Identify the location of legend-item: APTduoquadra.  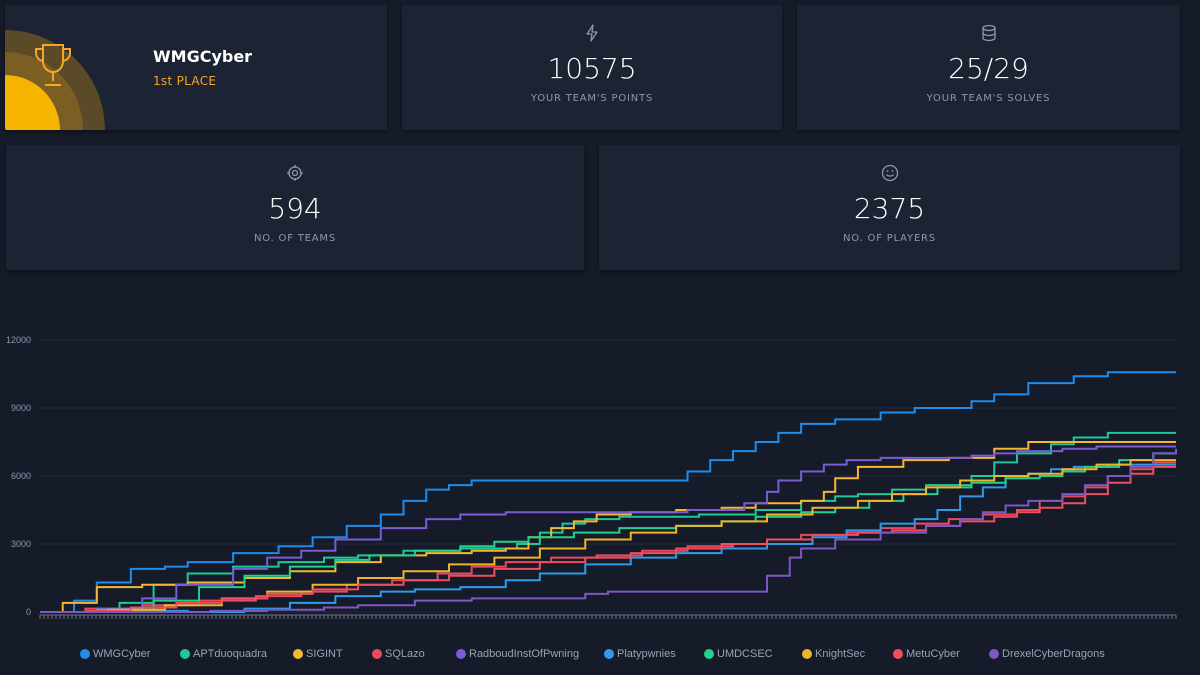
(223, 654).